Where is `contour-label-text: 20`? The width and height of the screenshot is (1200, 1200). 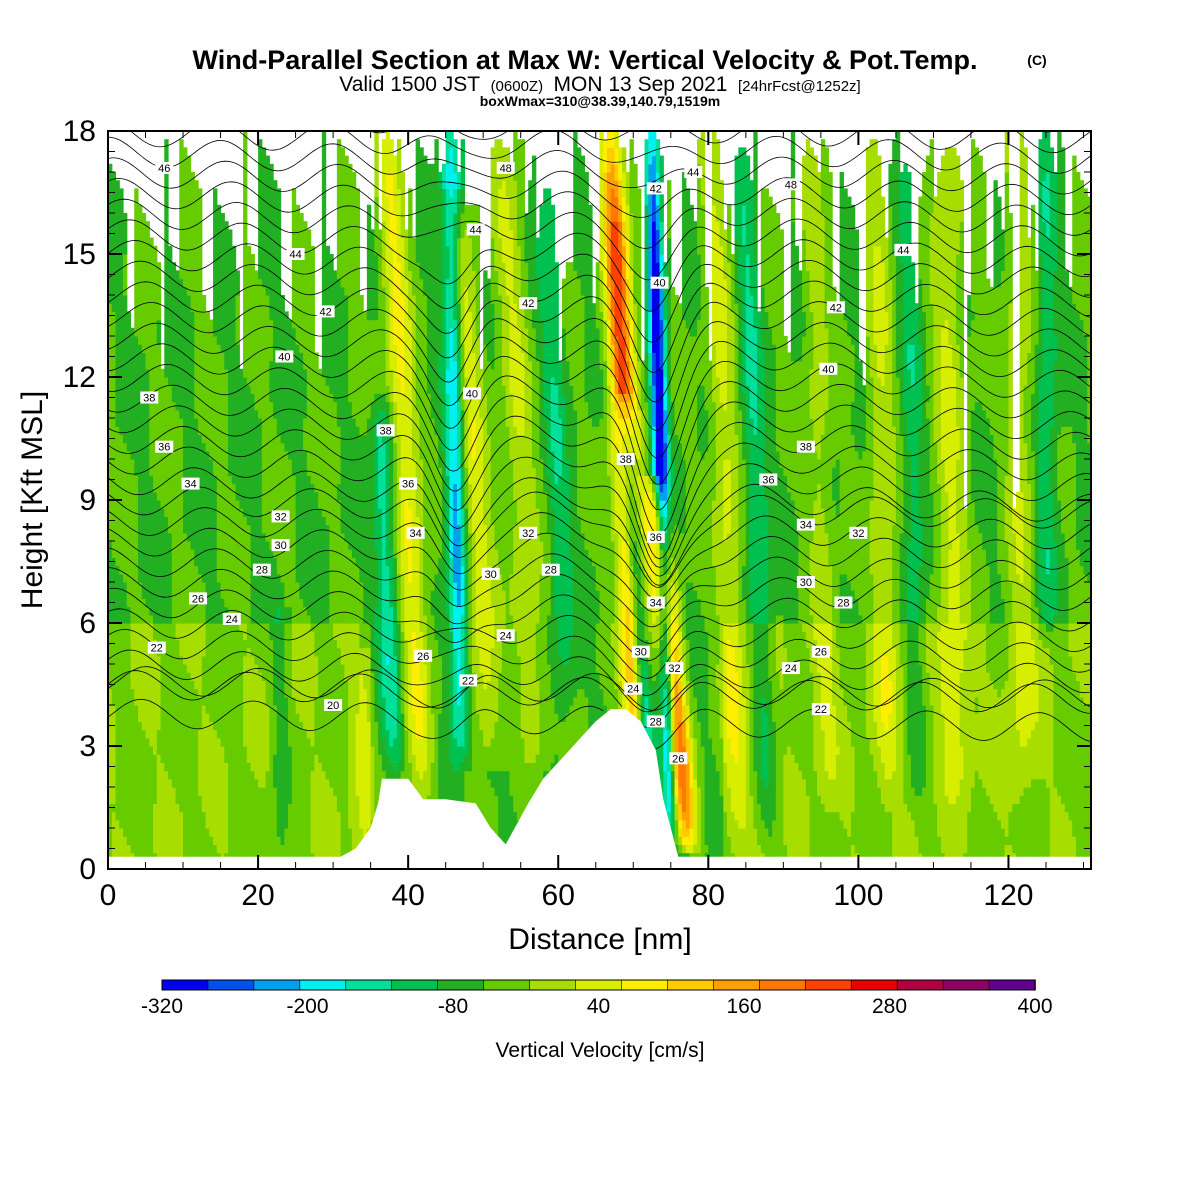 contour-label-text: 20 is located at coordinates (333, 706).